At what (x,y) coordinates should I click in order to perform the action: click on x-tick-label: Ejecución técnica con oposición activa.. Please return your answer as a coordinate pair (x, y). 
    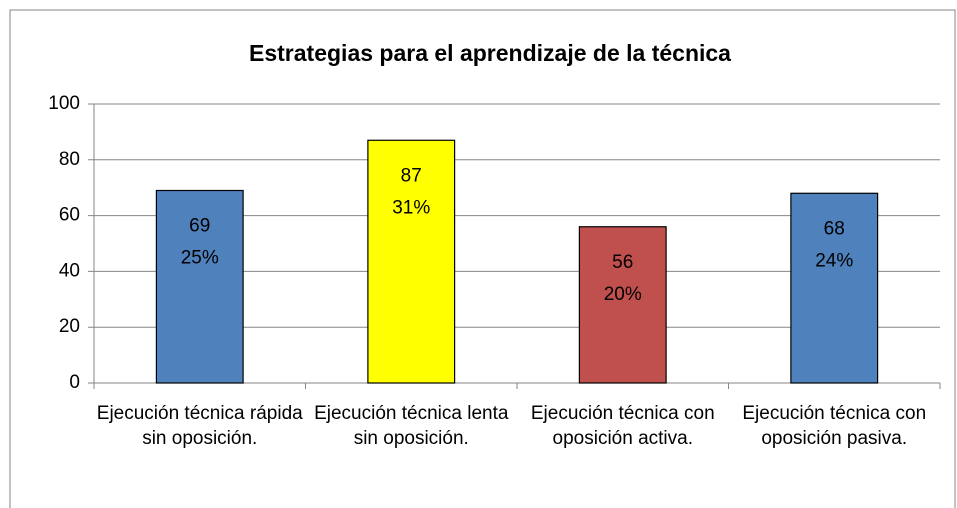
    Looking at the image, I should click on (622, 426).